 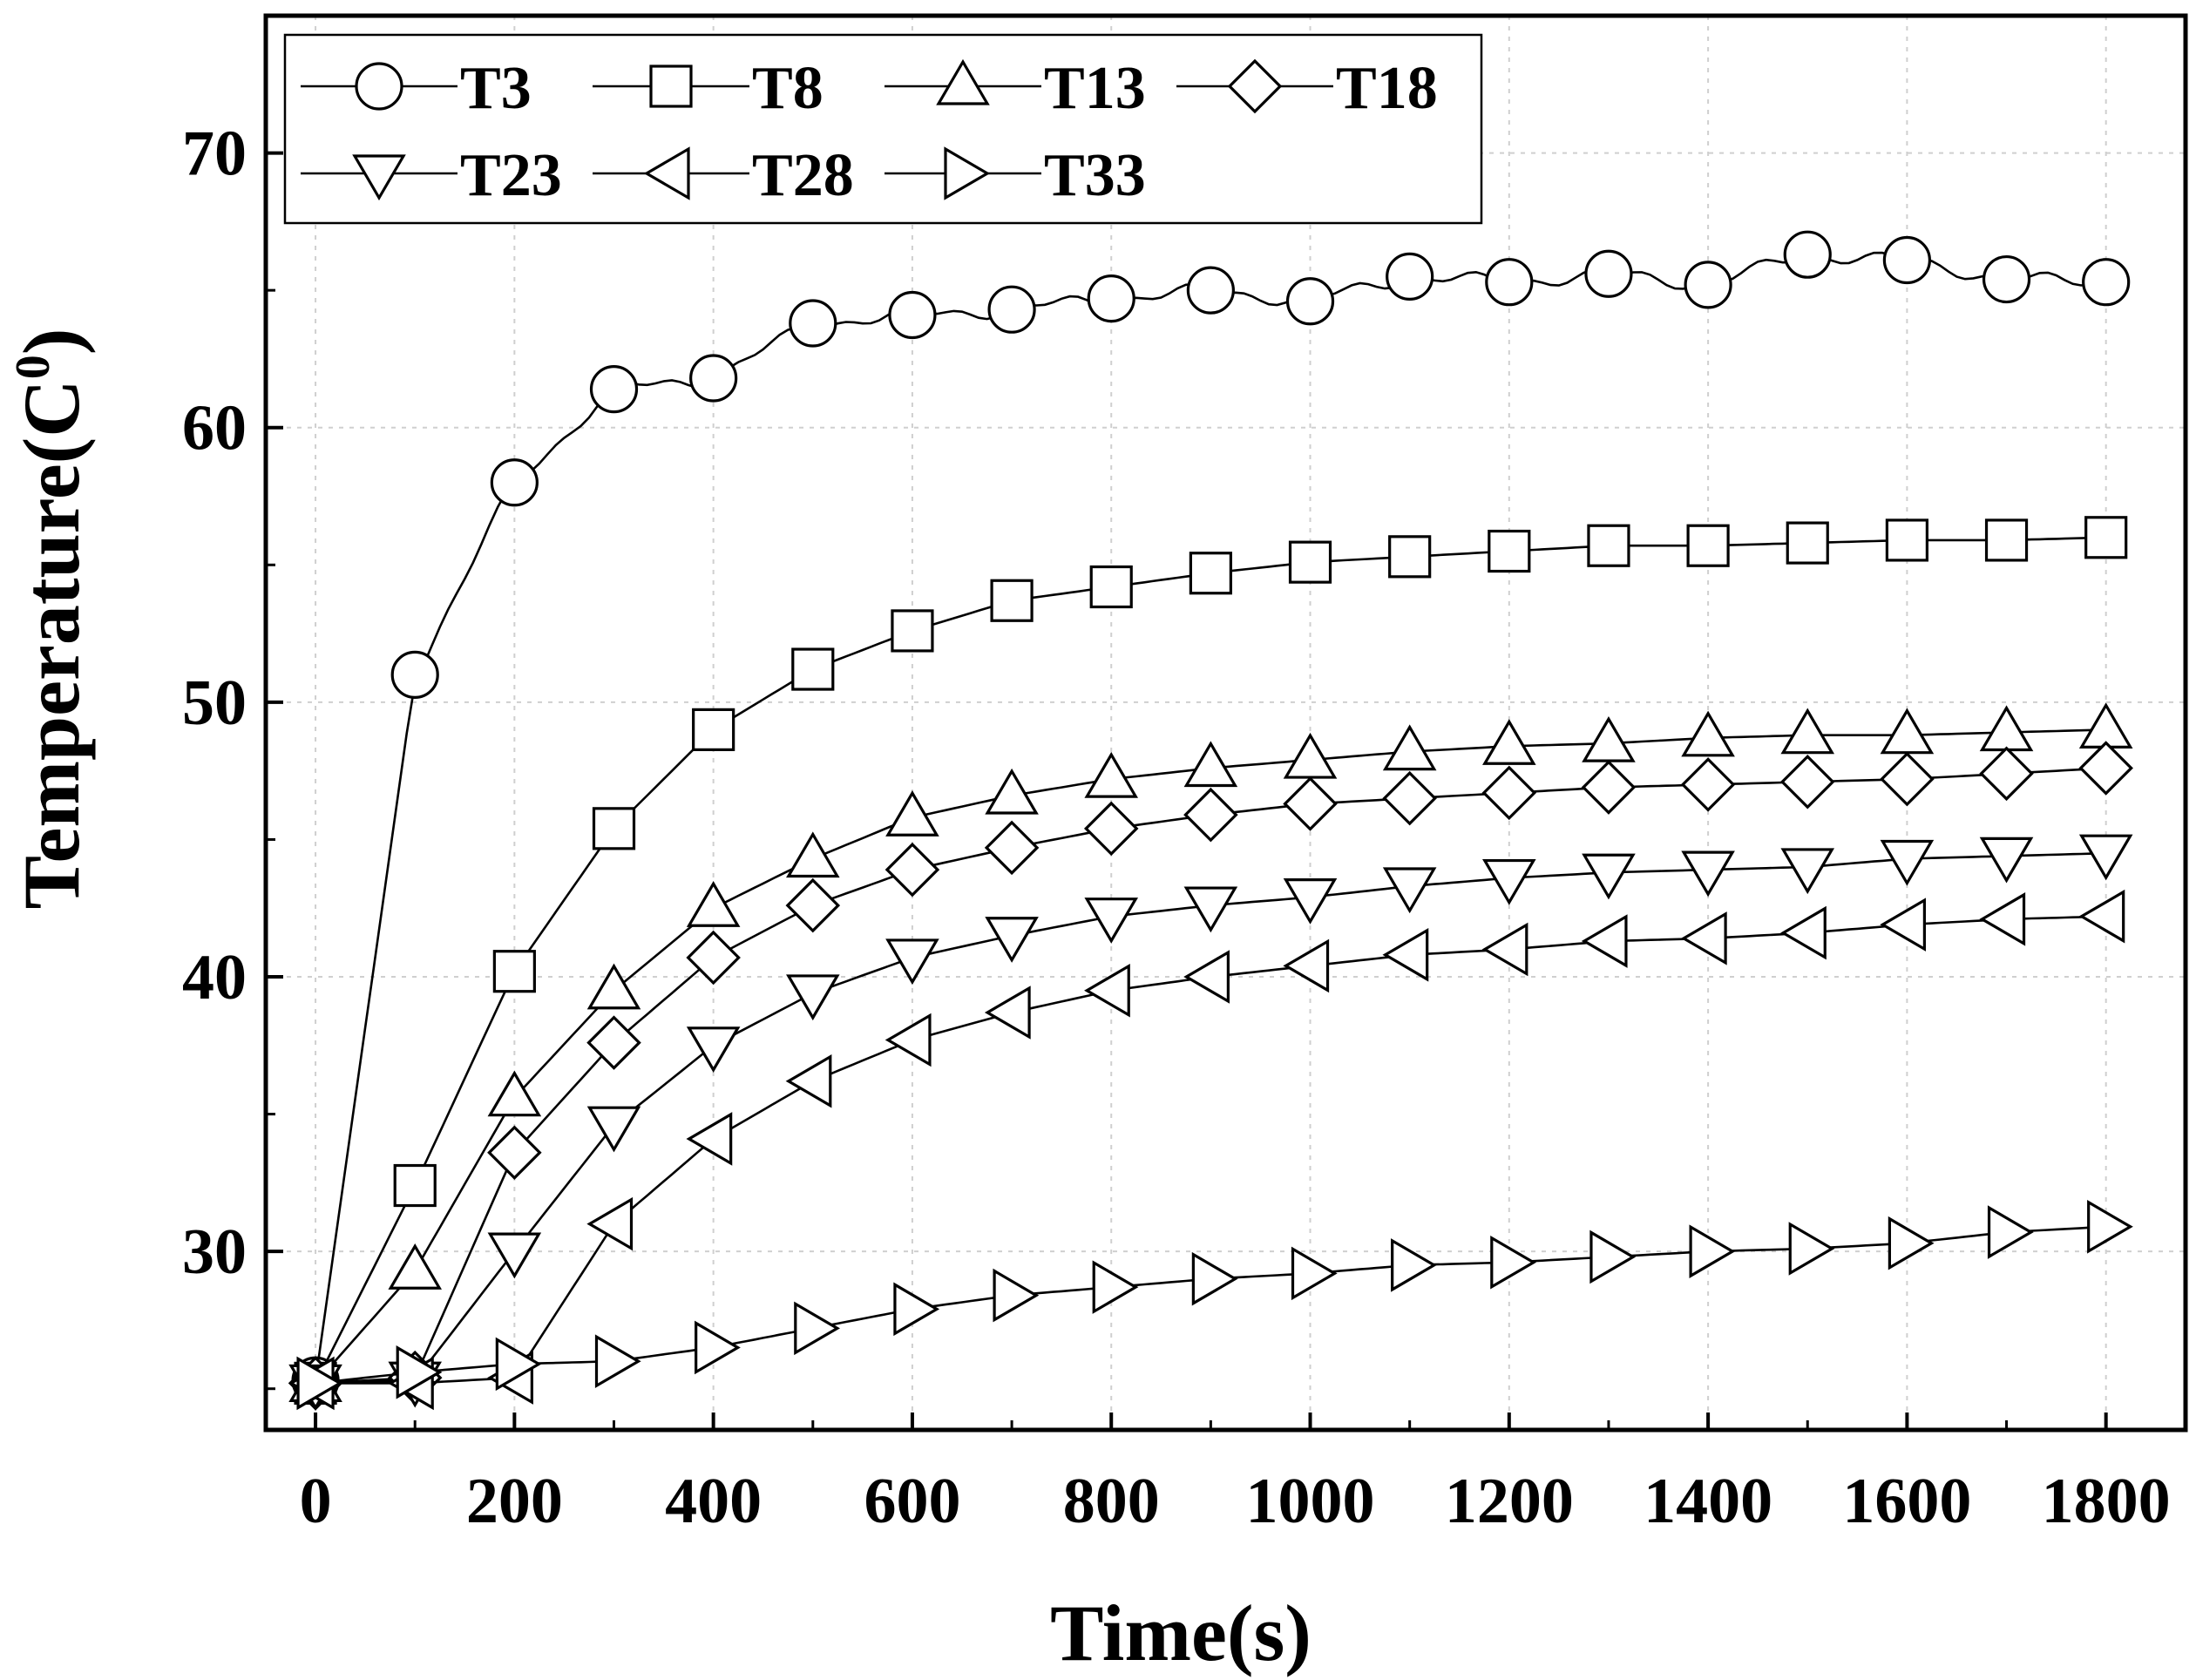 What do you see at coordinates (214, 154) in the screenshot?
I see `y-tick-label: 70` at bounding box center [214, 154].